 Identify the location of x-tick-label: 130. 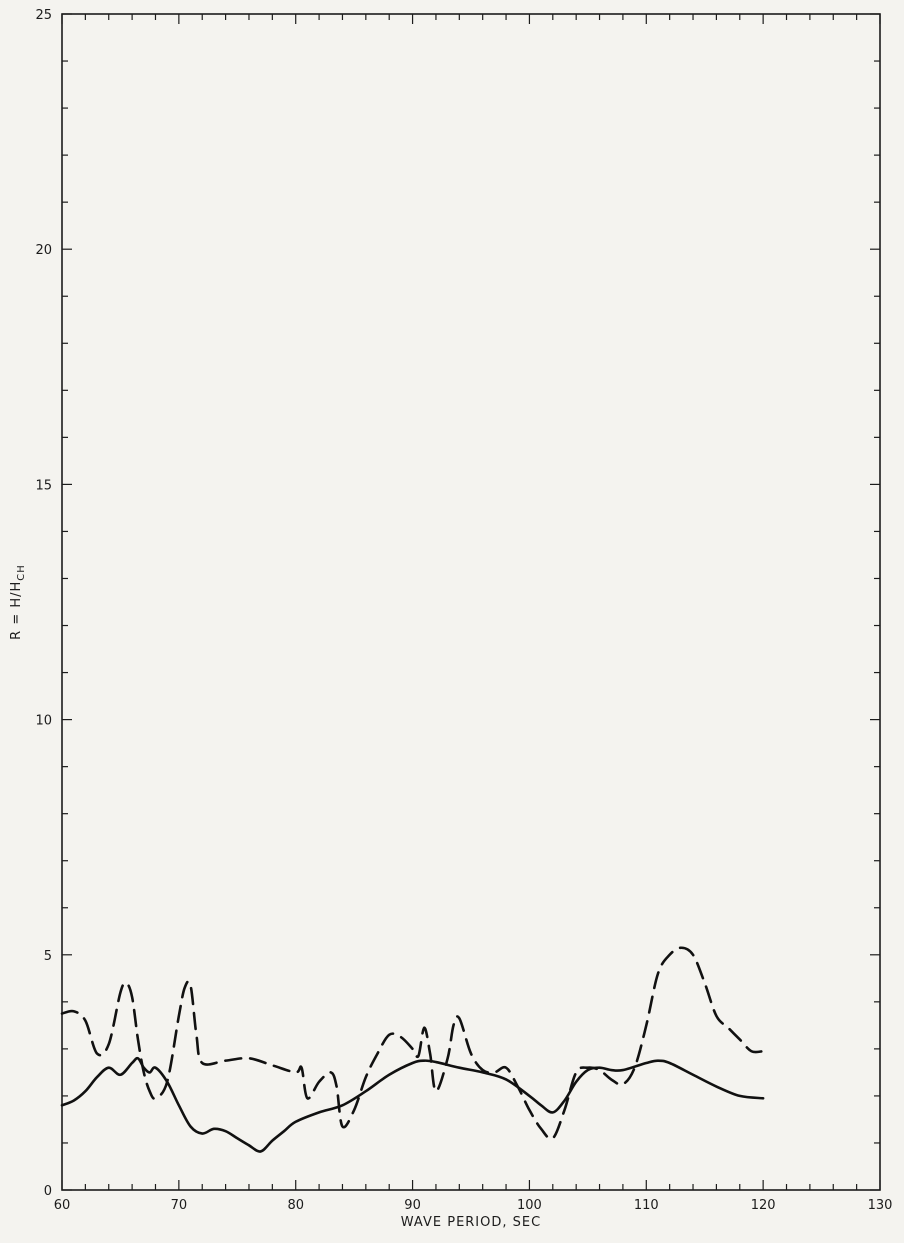
(880, 1205).